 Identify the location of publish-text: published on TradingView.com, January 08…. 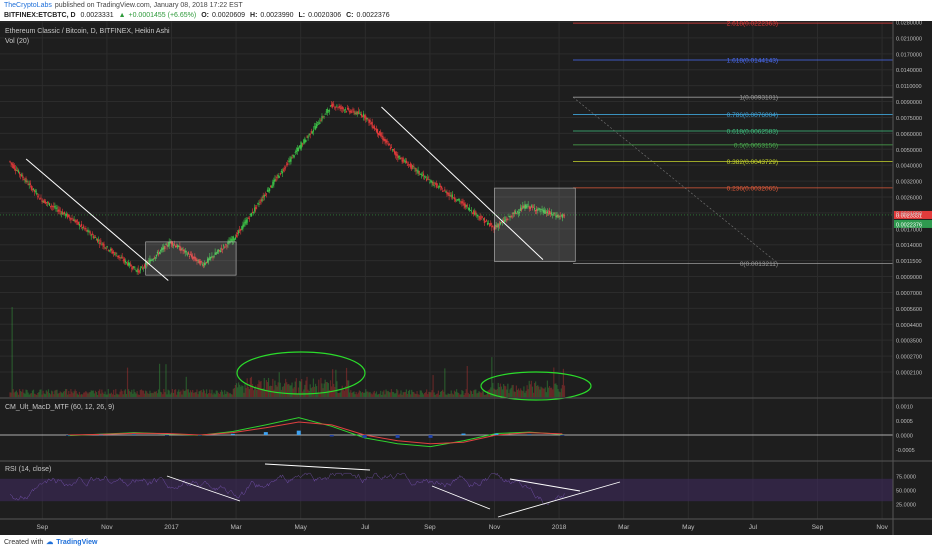
(148, 5).